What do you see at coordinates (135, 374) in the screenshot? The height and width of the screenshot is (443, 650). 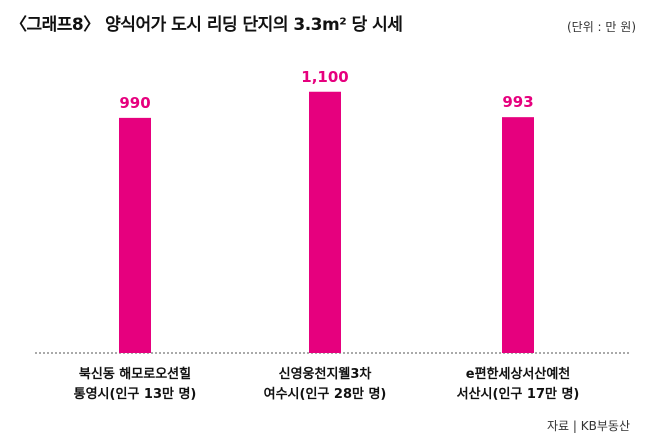 I see `category-label-1-line-1: 북신동 해모로오션힐` at bounding box center [135, 374].